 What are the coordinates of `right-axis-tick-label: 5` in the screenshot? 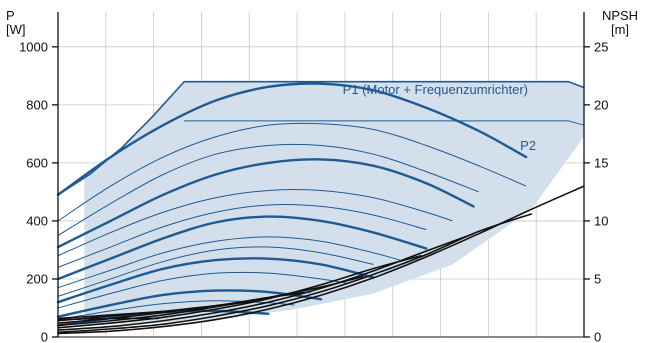 It's located at (597, 278).